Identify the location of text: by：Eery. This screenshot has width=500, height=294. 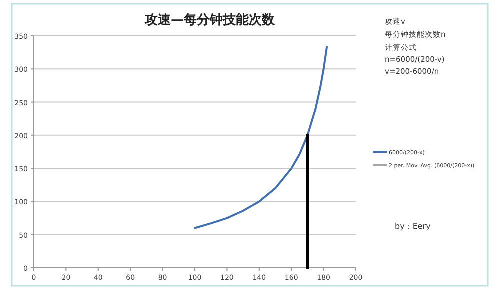
(413, 226).